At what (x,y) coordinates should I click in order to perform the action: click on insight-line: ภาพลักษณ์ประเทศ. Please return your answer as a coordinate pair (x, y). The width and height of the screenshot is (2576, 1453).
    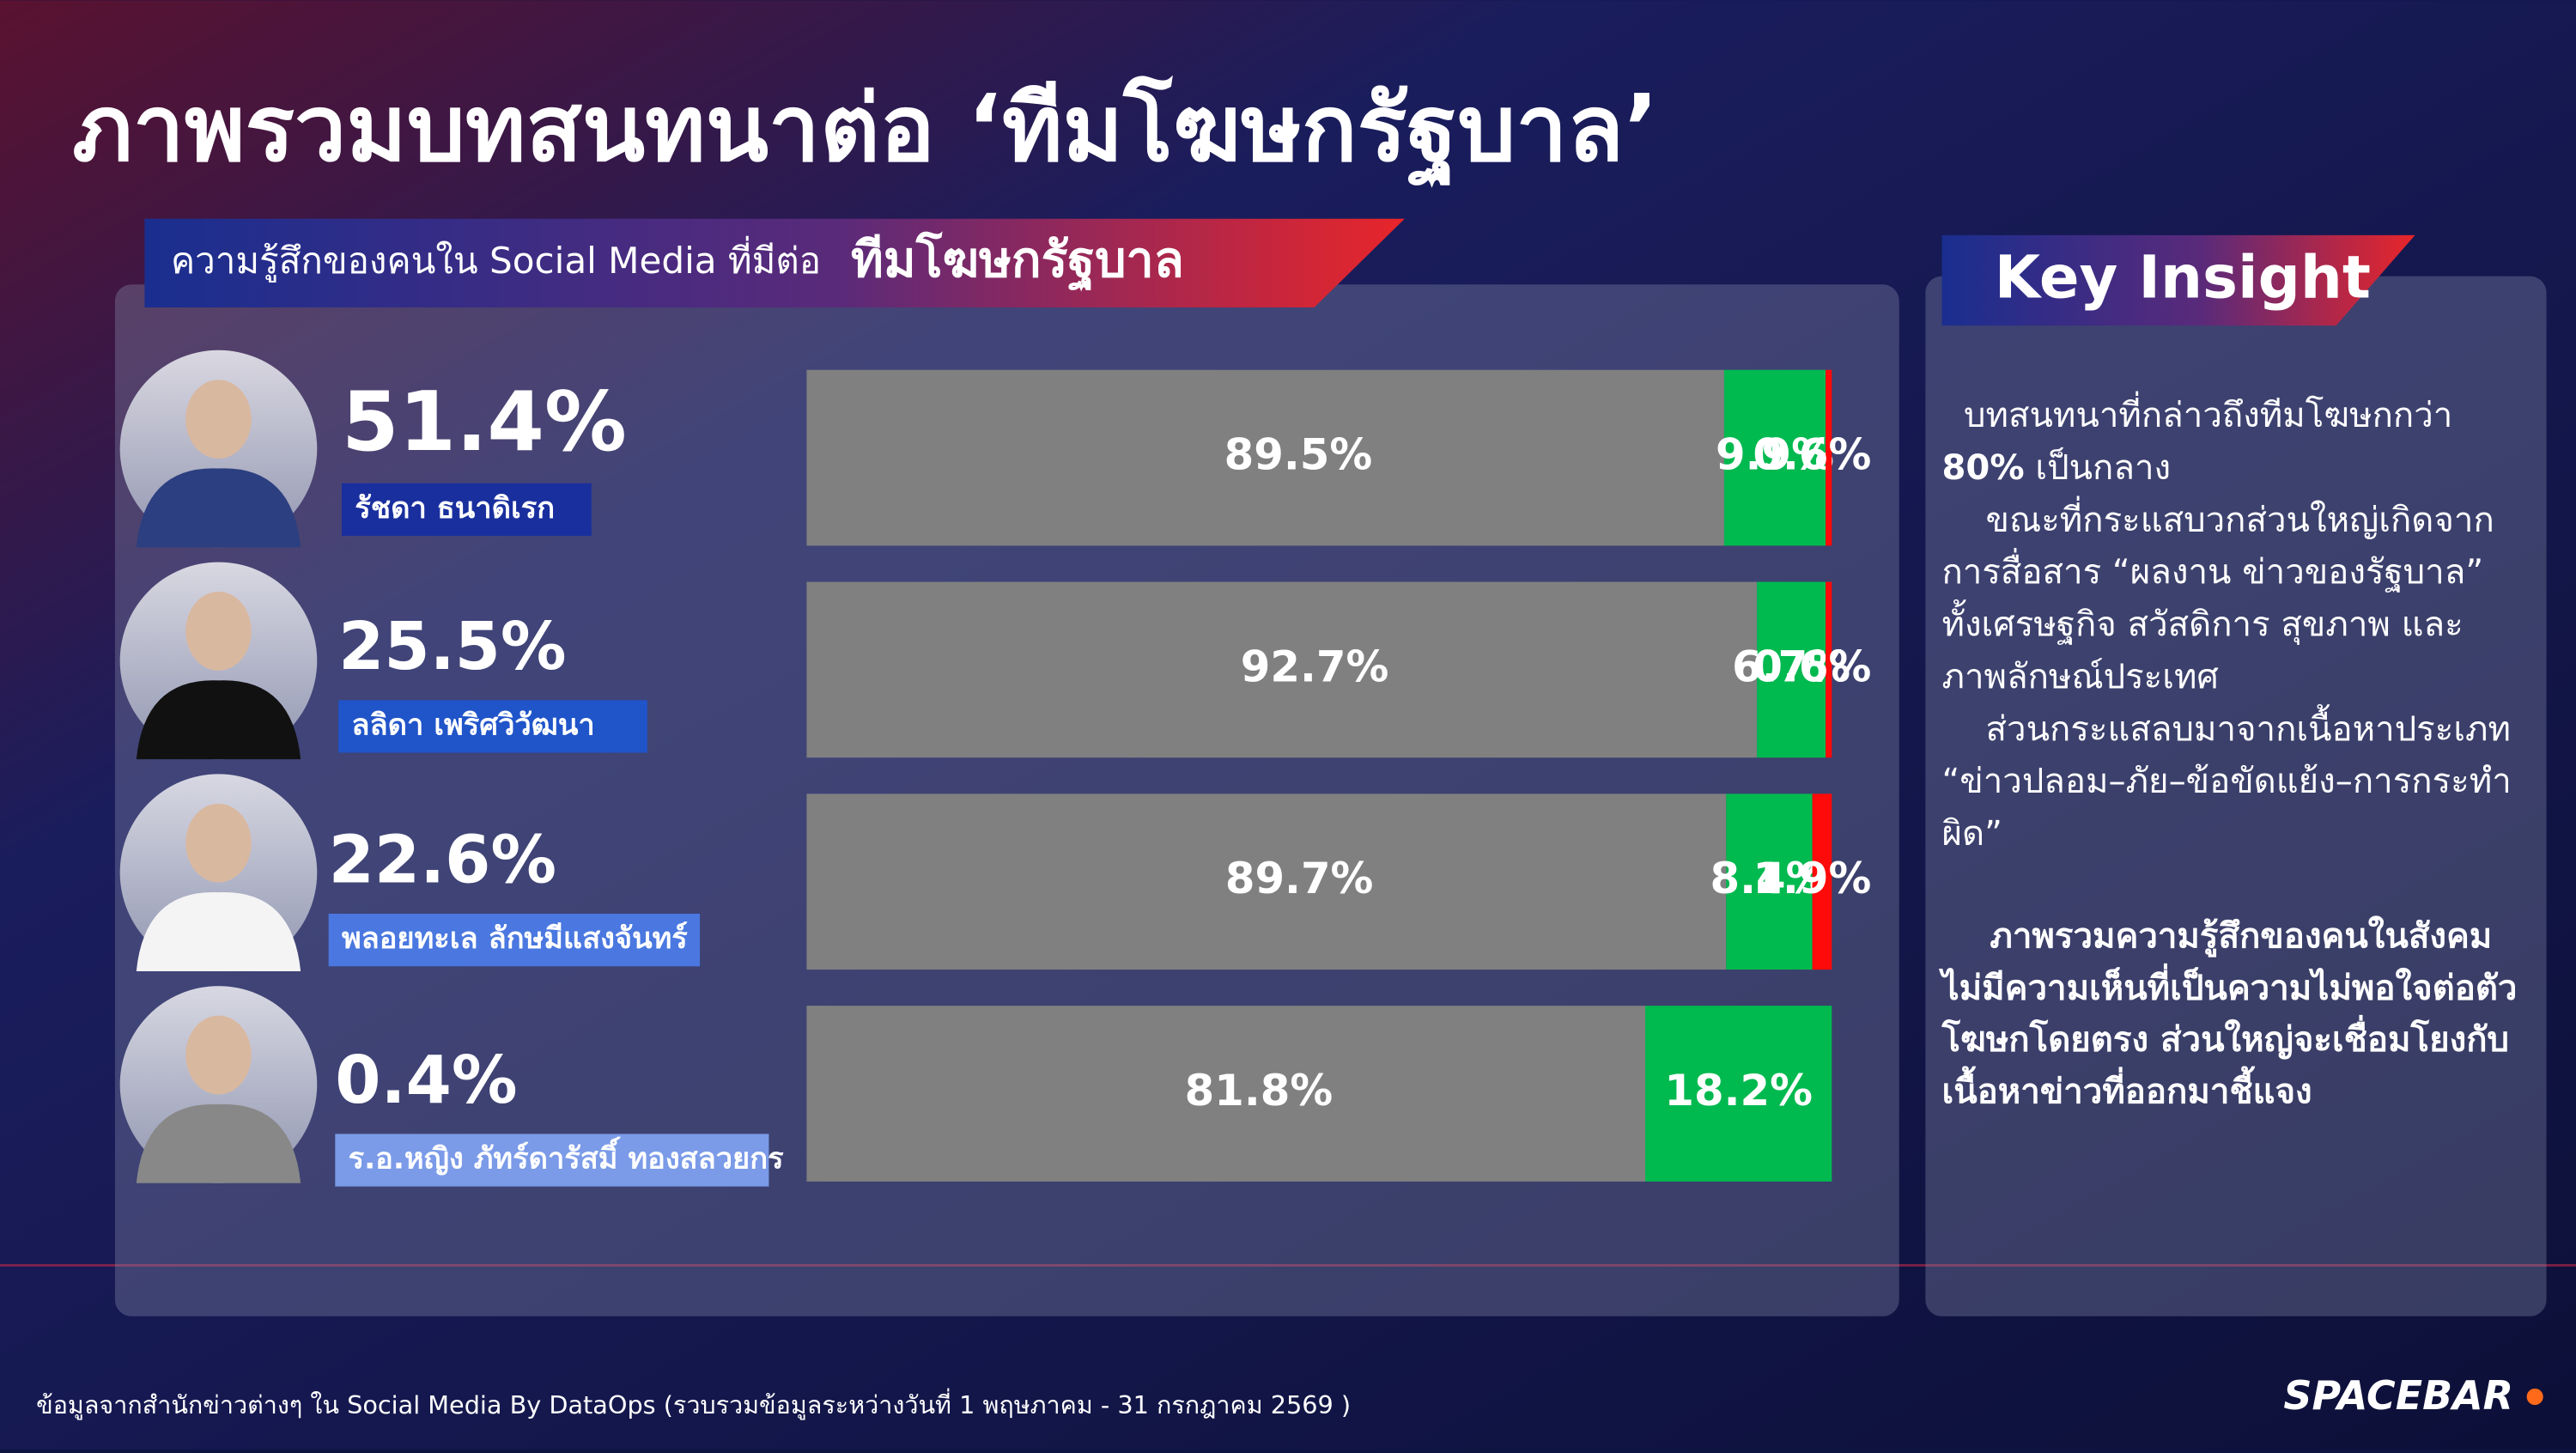
    Looking at the image, I should click on (2080, 676).